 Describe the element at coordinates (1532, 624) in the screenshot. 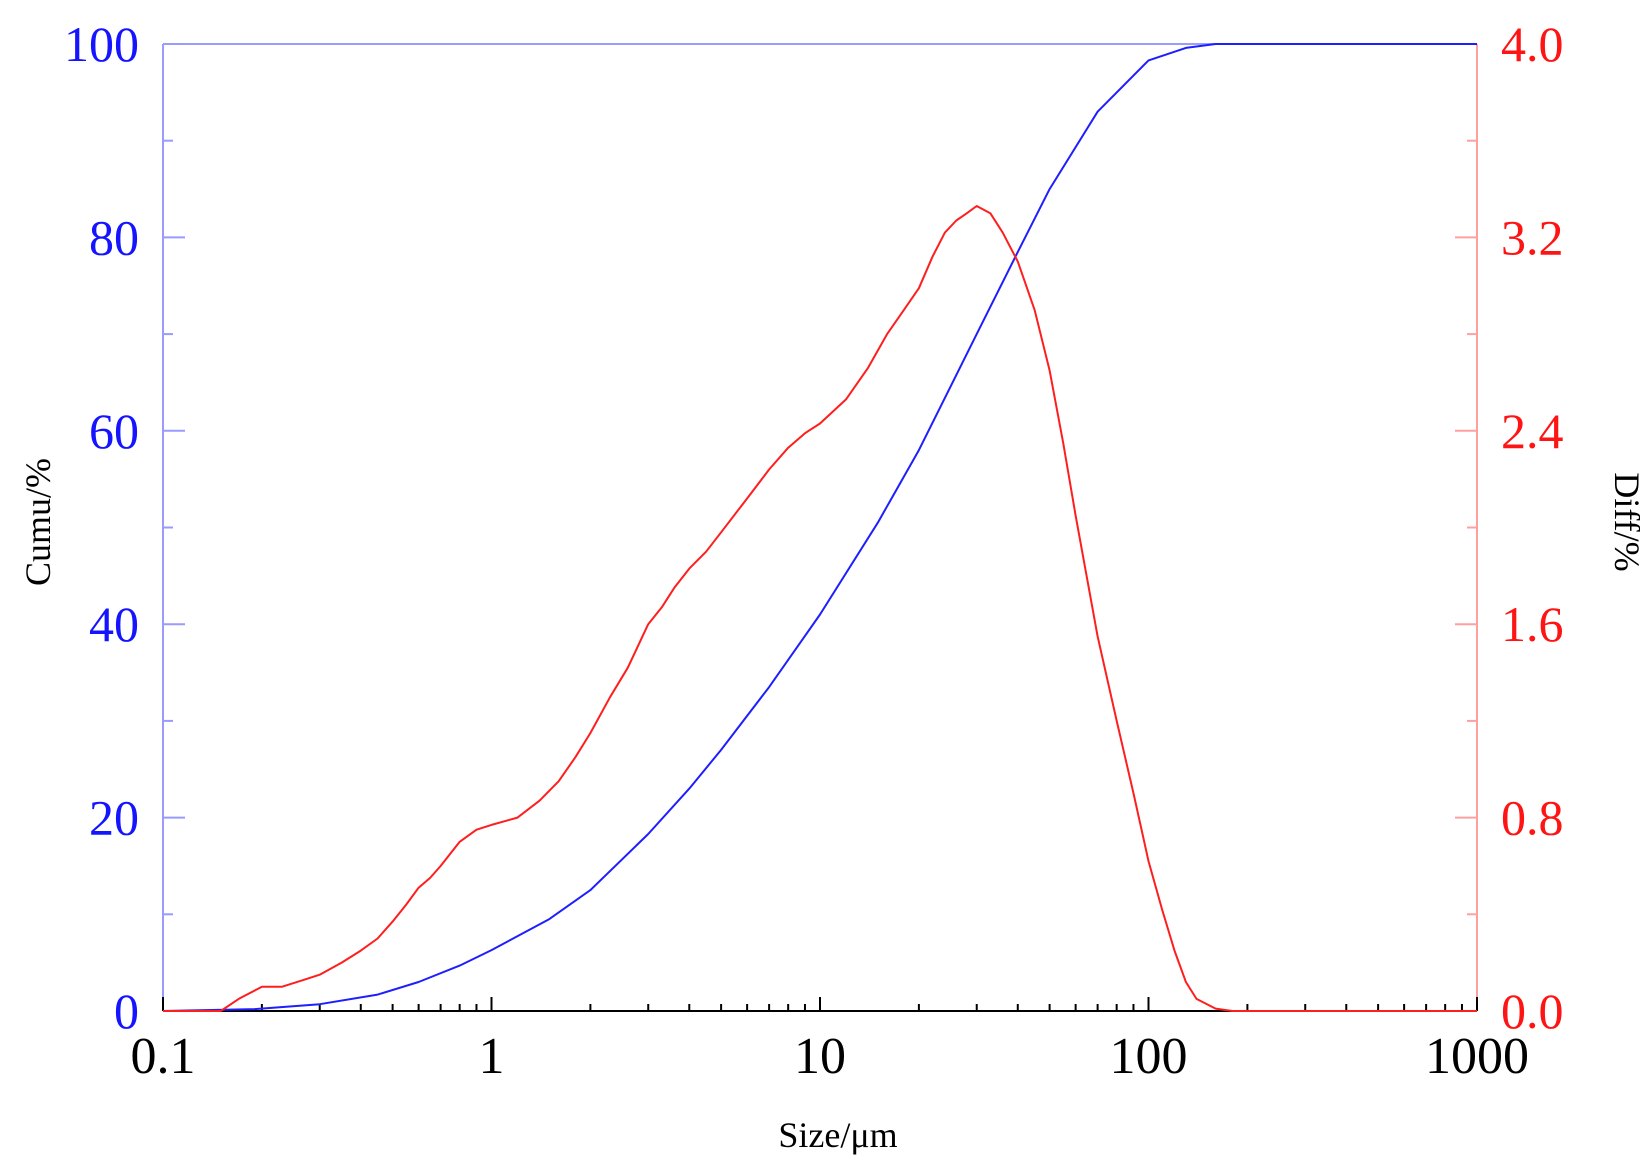

I see `right-y-tick-label: 1.6` at that location.